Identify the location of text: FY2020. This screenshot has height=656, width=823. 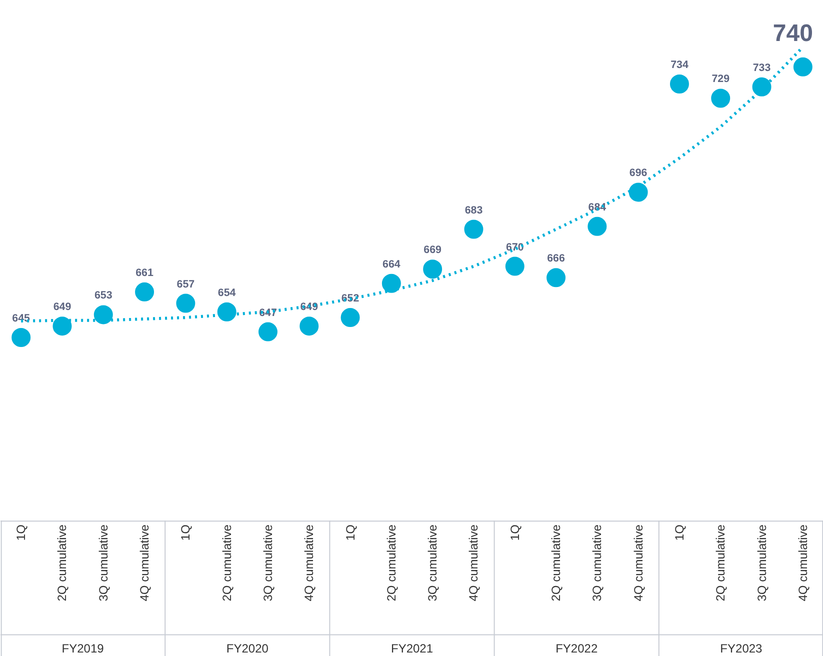
(247, 648).